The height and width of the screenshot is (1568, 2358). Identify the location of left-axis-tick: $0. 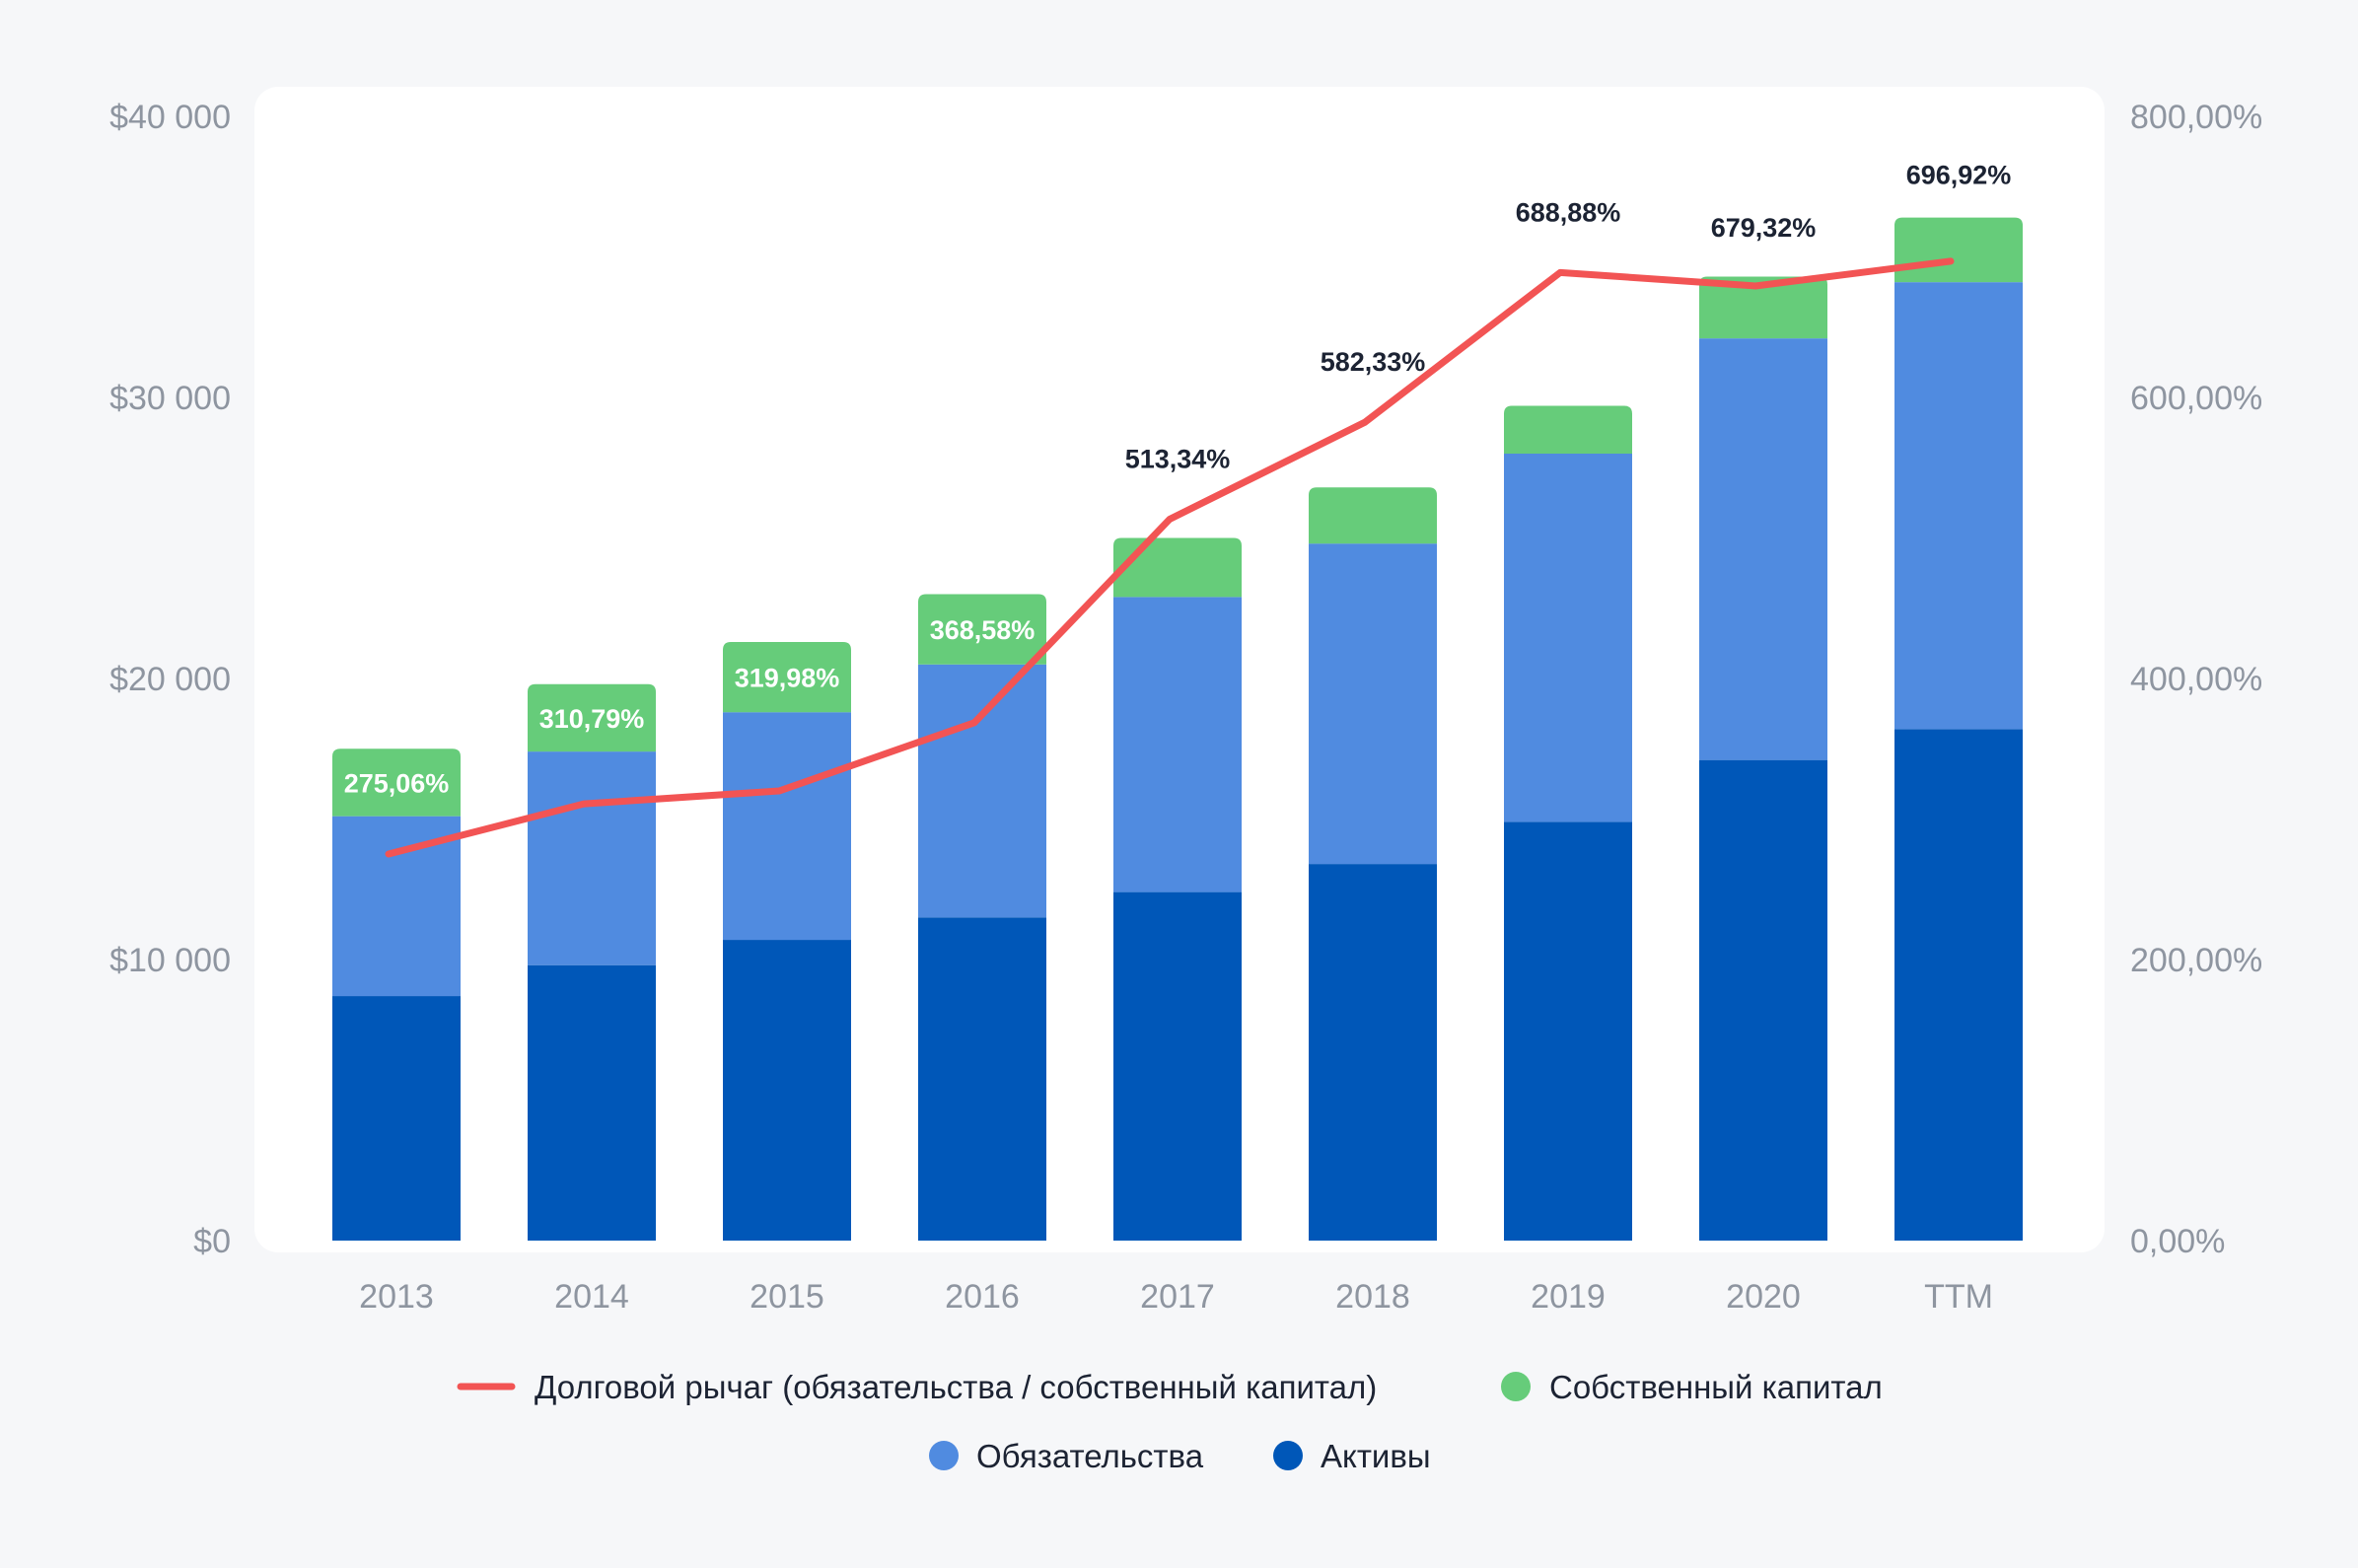
(212, 1241).